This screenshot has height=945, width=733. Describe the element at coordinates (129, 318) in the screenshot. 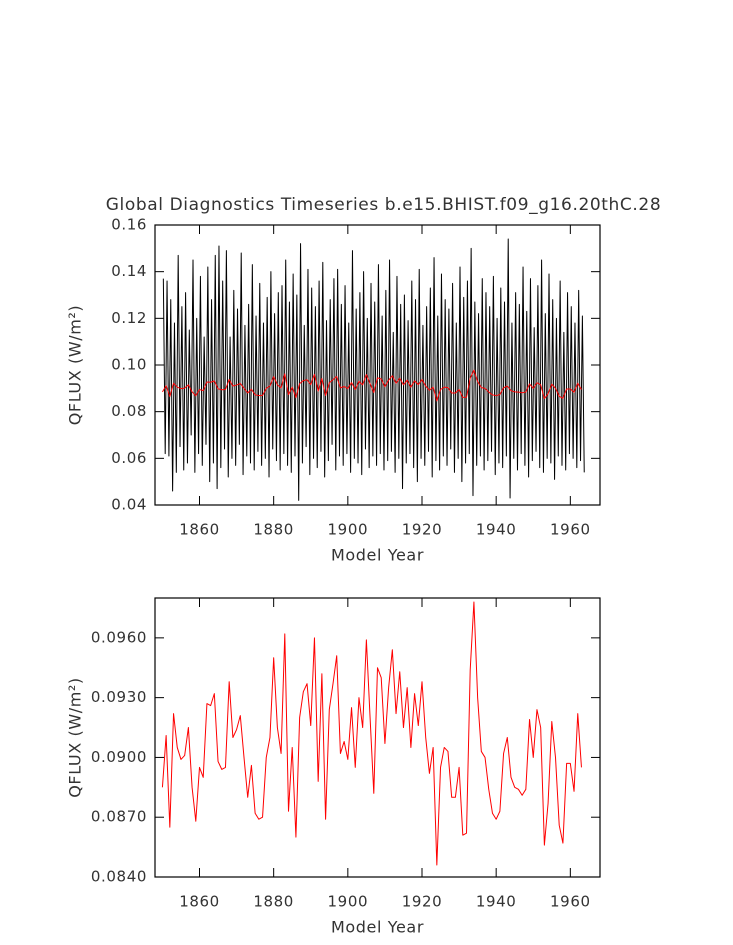

I see `y-tick-label: 0.12` at that location.